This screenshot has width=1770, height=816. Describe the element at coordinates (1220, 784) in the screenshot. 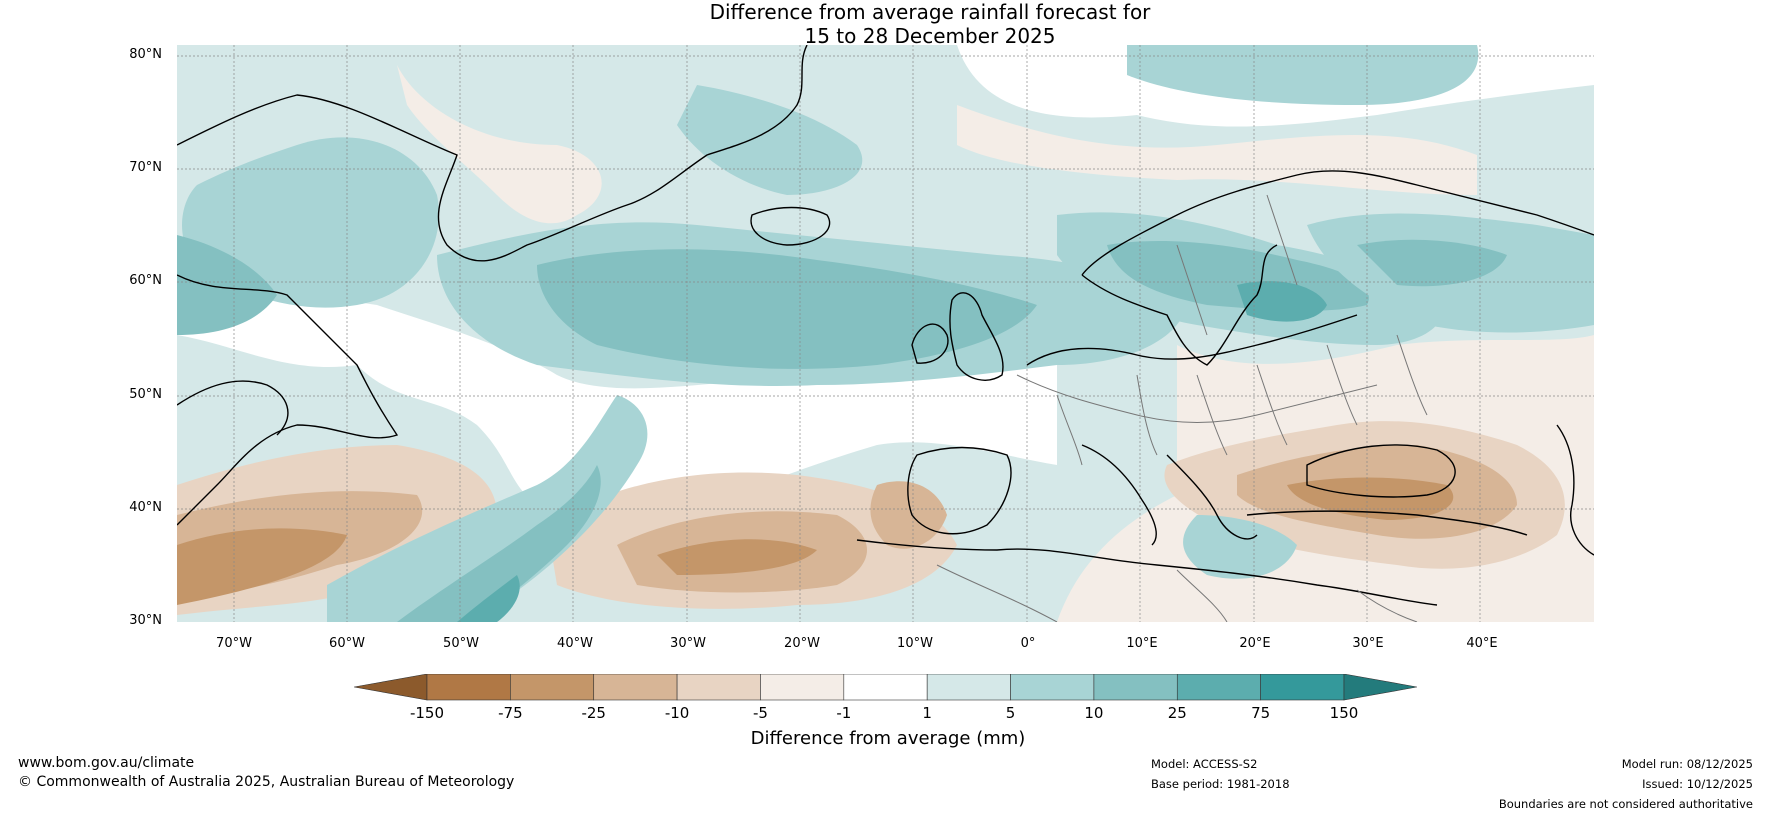

I see `footer-base-period: Base period: 1981-2018` at that location.